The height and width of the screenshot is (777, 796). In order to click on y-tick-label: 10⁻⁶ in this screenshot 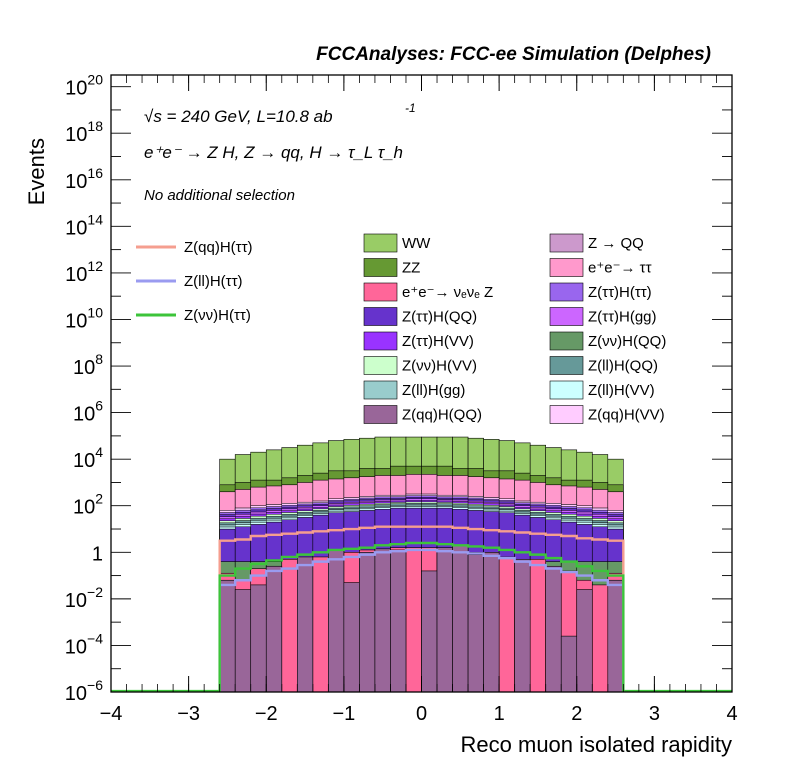, I will do `click(84, 691)`.